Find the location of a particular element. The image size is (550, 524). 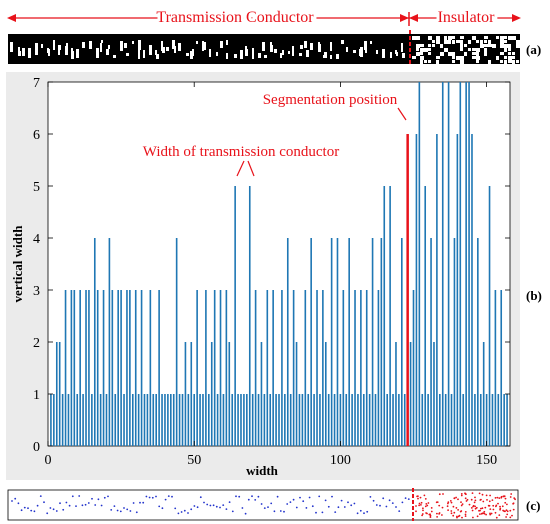

binary-image-strip is located at coordinates (264, 48).